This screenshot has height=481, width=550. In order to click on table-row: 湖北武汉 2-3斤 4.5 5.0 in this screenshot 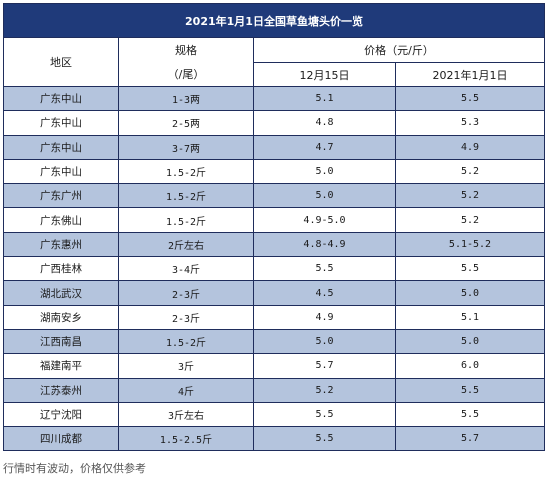, I will do `click(274, 293)`.